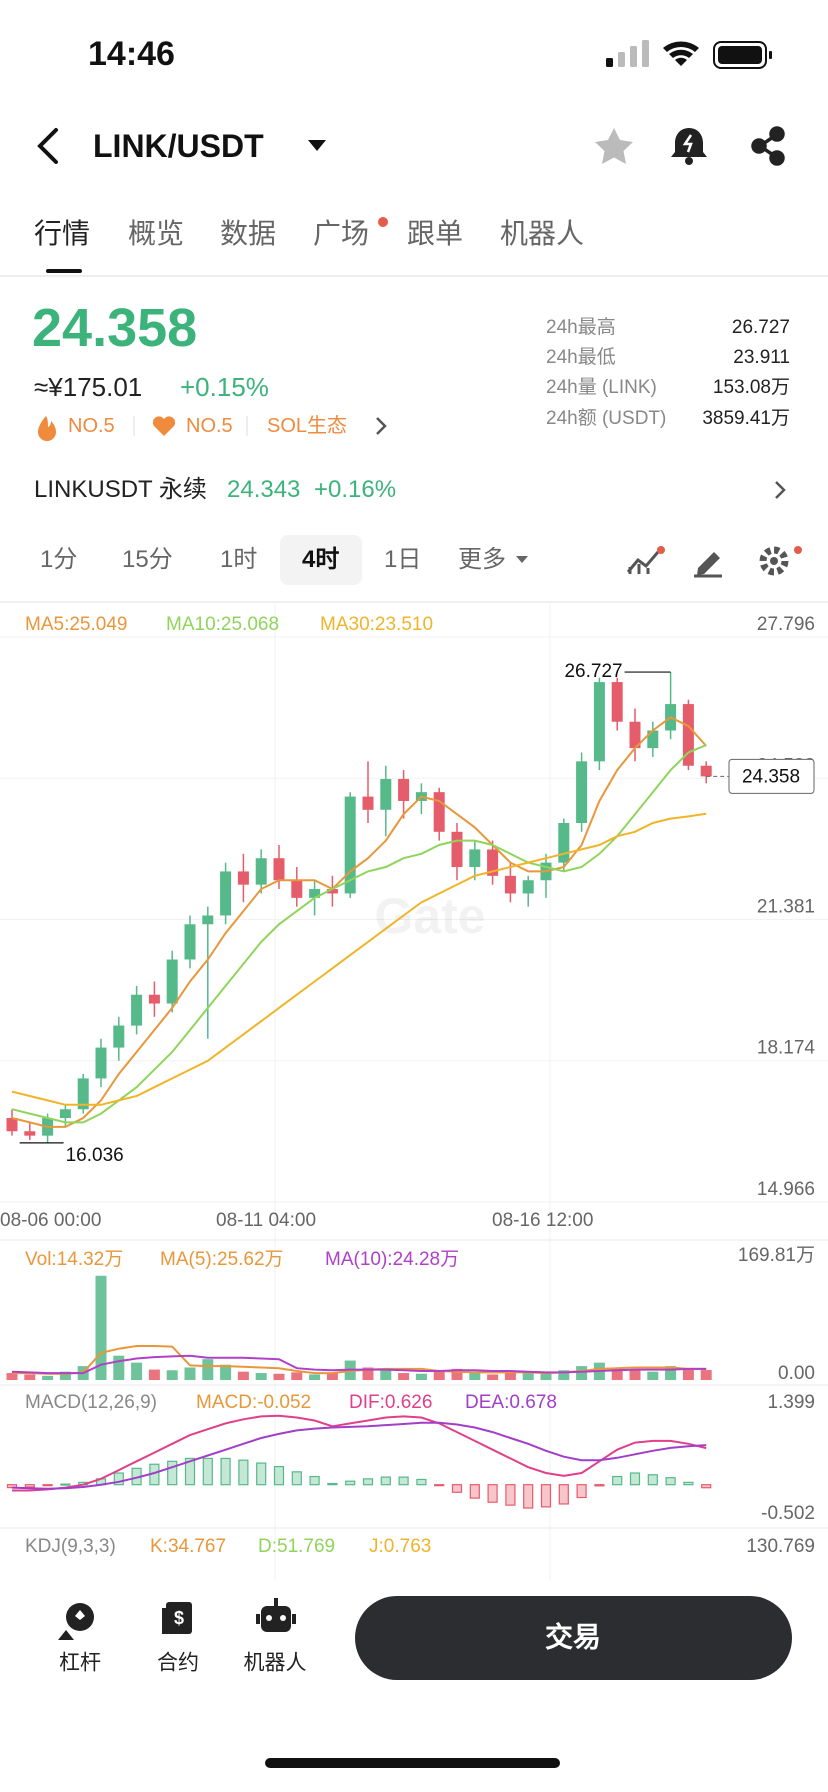 The width and height of the screenshot is (828, 1792). Describe the element at coordinates (522, 559) in the screenshot. I see `more-triangle` at that location.